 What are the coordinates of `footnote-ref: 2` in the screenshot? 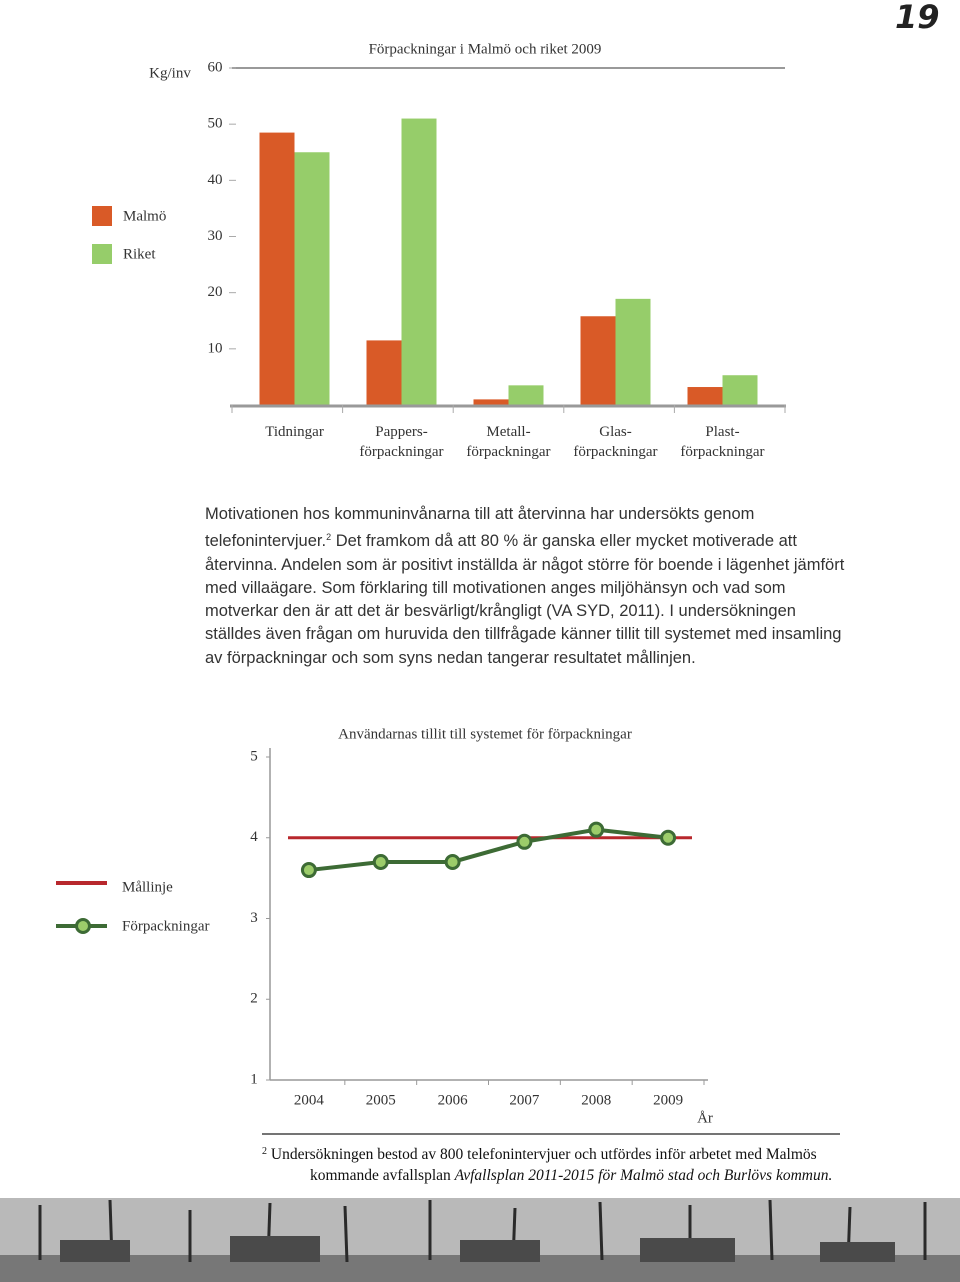 It's located at (329, 537).